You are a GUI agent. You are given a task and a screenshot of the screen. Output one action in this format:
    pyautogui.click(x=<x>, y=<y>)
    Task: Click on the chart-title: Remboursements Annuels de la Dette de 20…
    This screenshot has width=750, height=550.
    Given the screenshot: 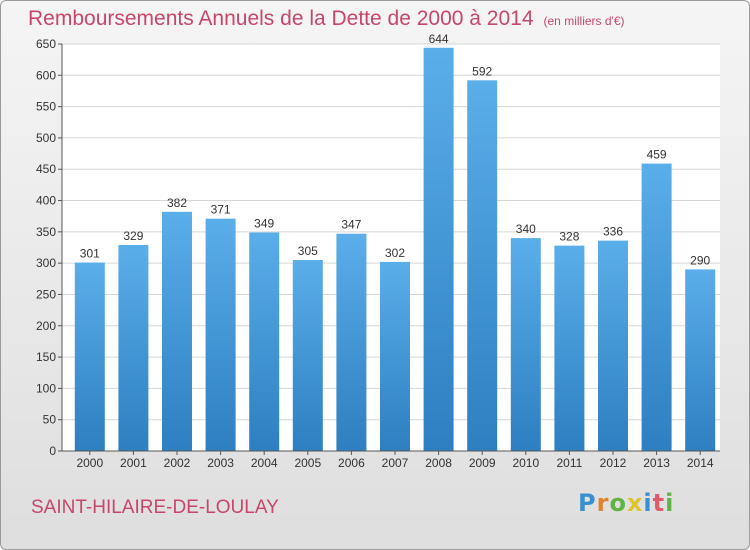 What is the action you would take?
    pyautogui.click(x=326, y=19)
    